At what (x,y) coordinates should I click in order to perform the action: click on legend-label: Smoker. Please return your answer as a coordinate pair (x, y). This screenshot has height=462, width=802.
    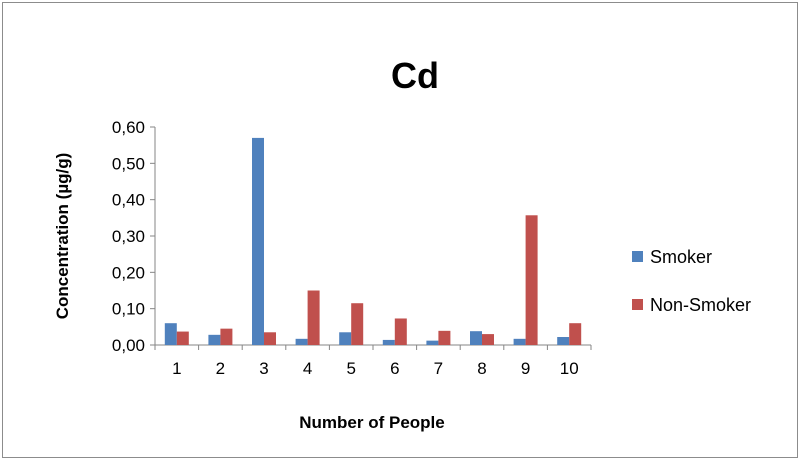
    Looking at the image, I should click on (681, 257).